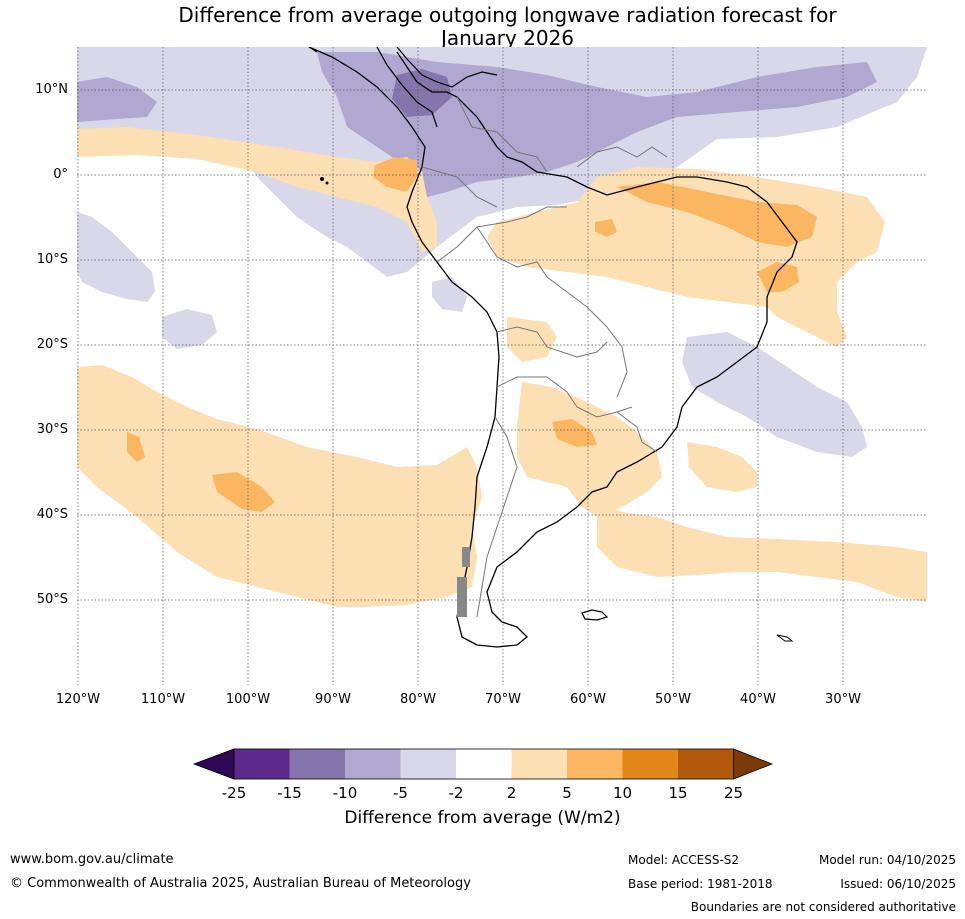  I want to click on anomaly-region-light-orange-equatorial, so click(257, 189).